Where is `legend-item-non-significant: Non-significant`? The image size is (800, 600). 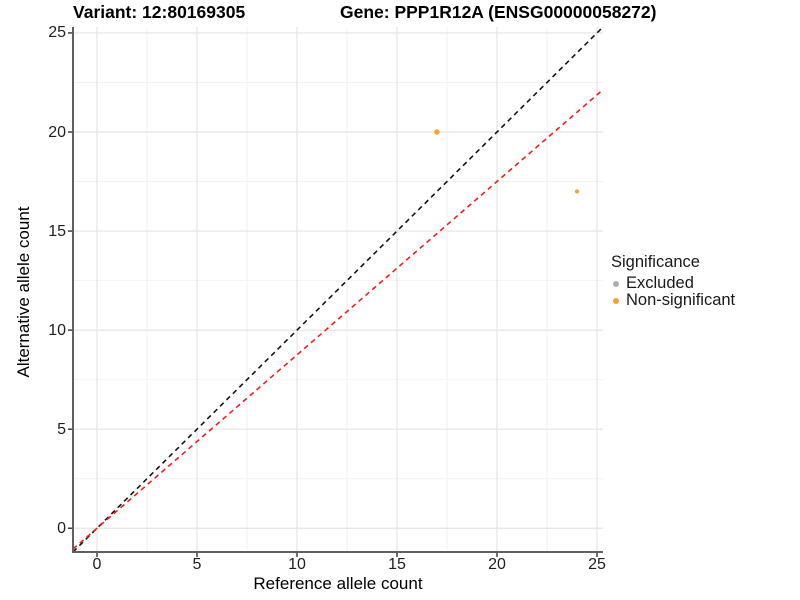 legend-item-non-significant: Non-significant is located at coordinates (673, 300).